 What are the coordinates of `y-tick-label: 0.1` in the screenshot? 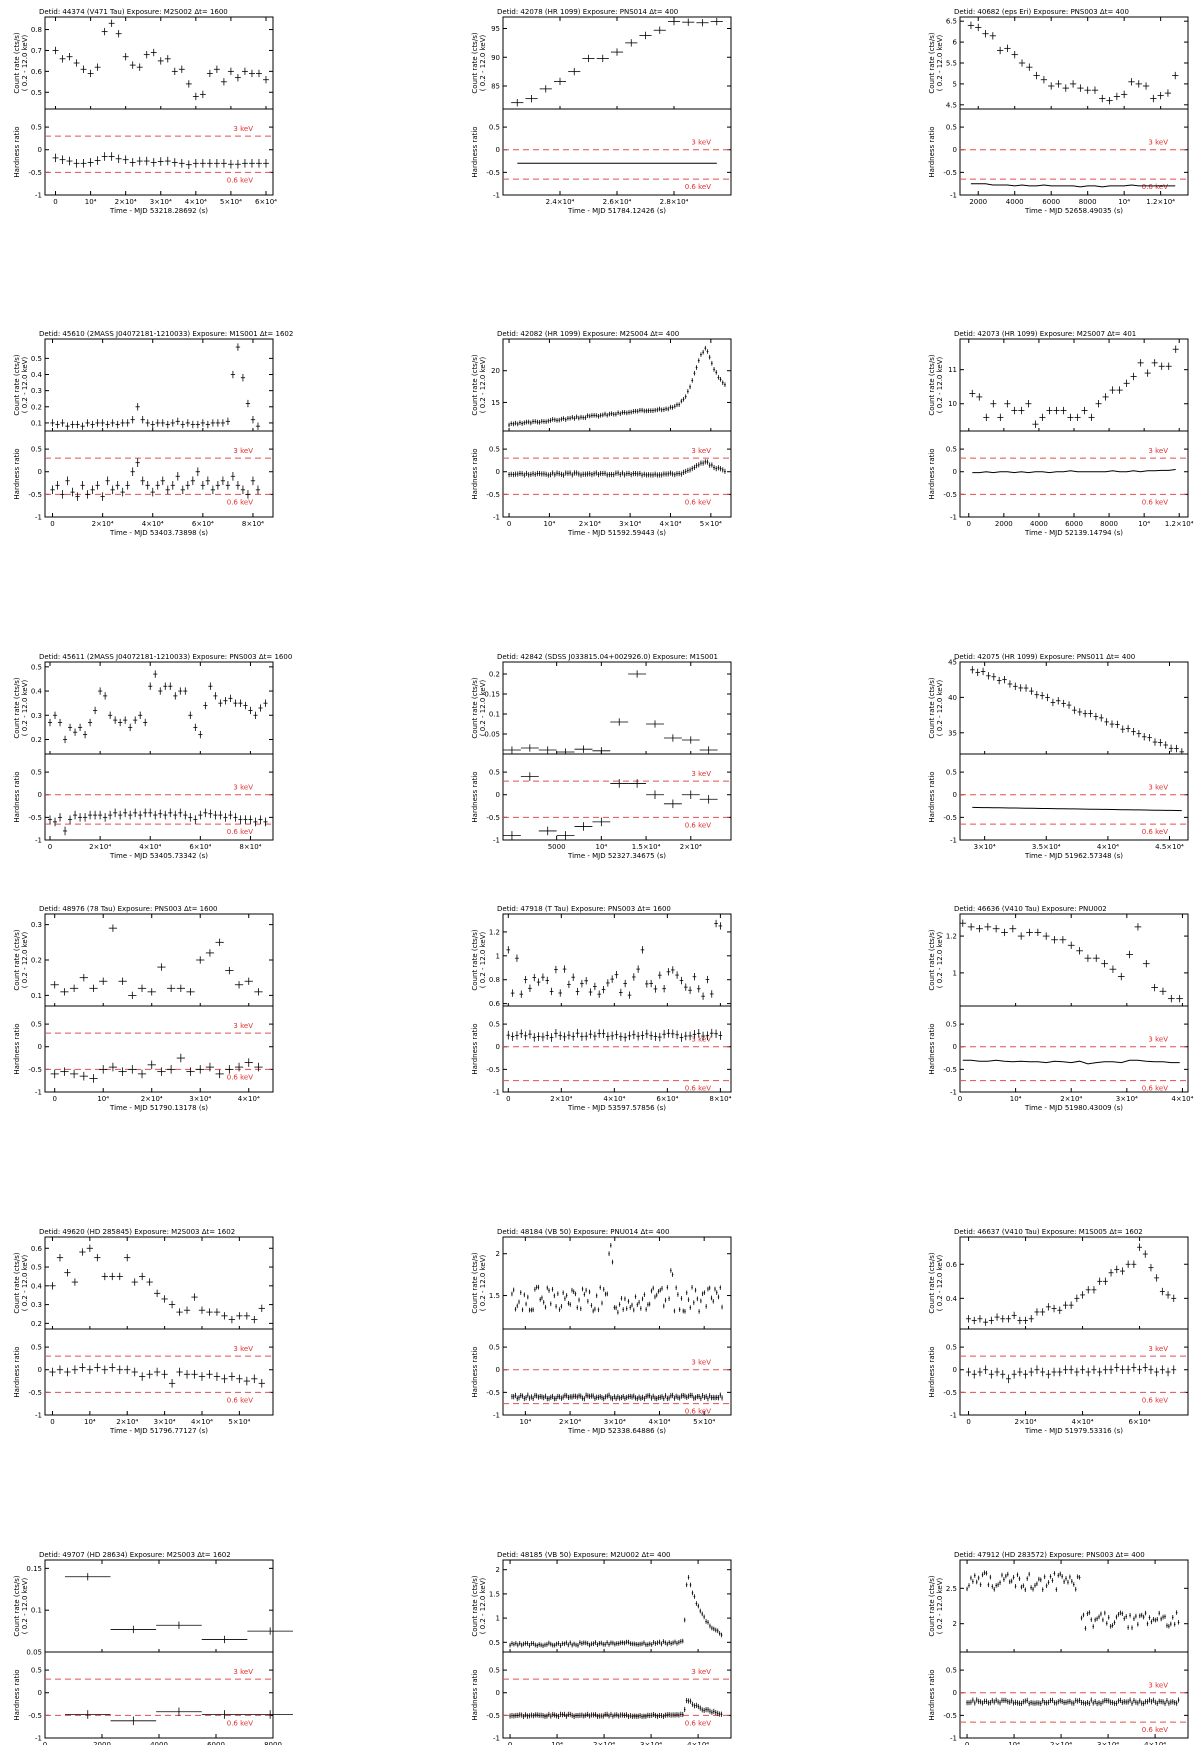 It's located at (494, 715).